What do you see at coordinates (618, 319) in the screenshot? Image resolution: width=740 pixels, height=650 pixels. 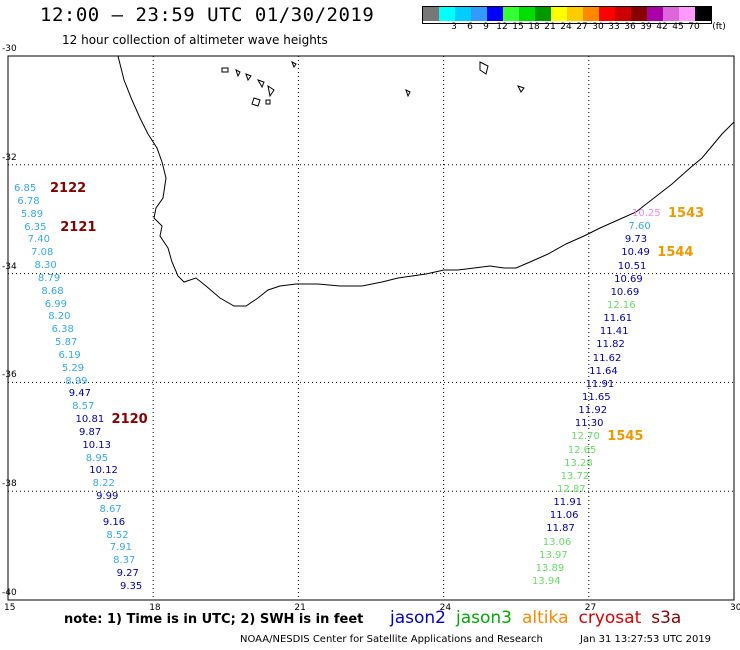 I see `wave-height-label: 11.61` at bounding box center [618, 319].